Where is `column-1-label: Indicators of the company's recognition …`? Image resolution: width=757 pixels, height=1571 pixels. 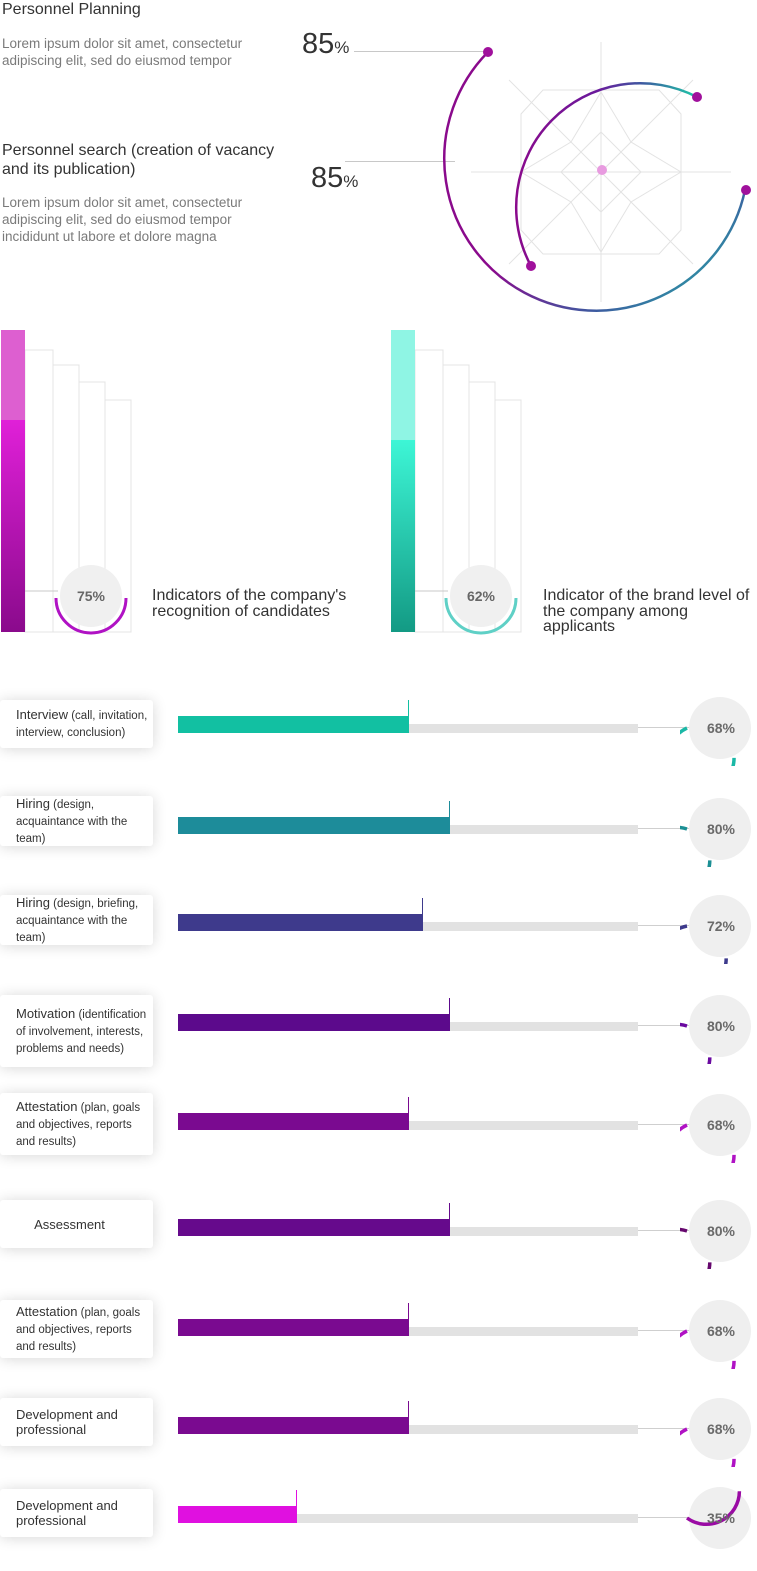 column-1-label: Indicators of the company's recognition … is located at coordinates (249, 603).